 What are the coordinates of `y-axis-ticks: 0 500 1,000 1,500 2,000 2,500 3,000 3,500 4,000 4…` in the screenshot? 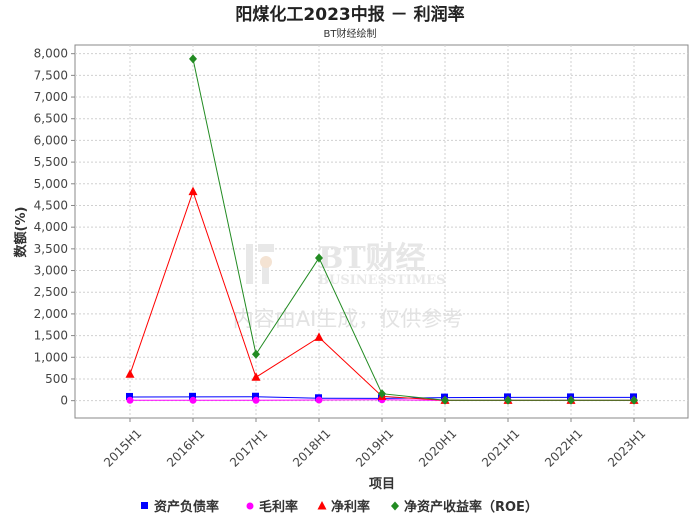 It's located at (54, 227).